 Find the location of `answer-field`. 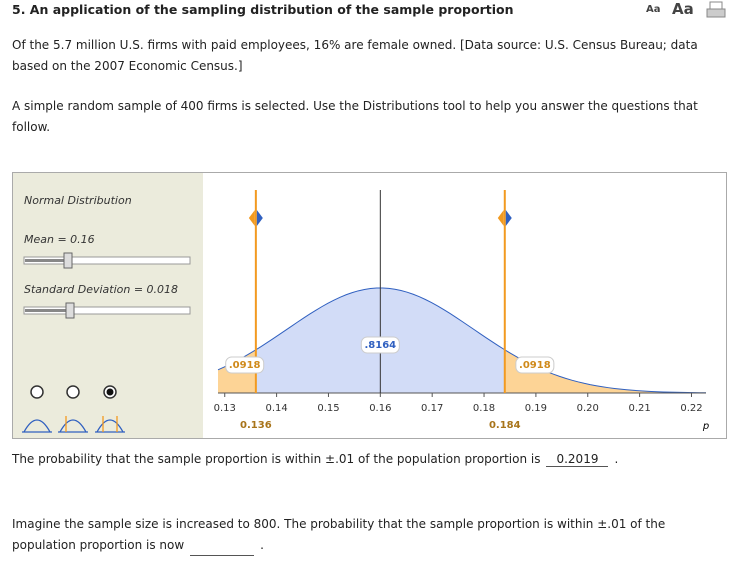

answer-field is located at coordinates (222, 548).